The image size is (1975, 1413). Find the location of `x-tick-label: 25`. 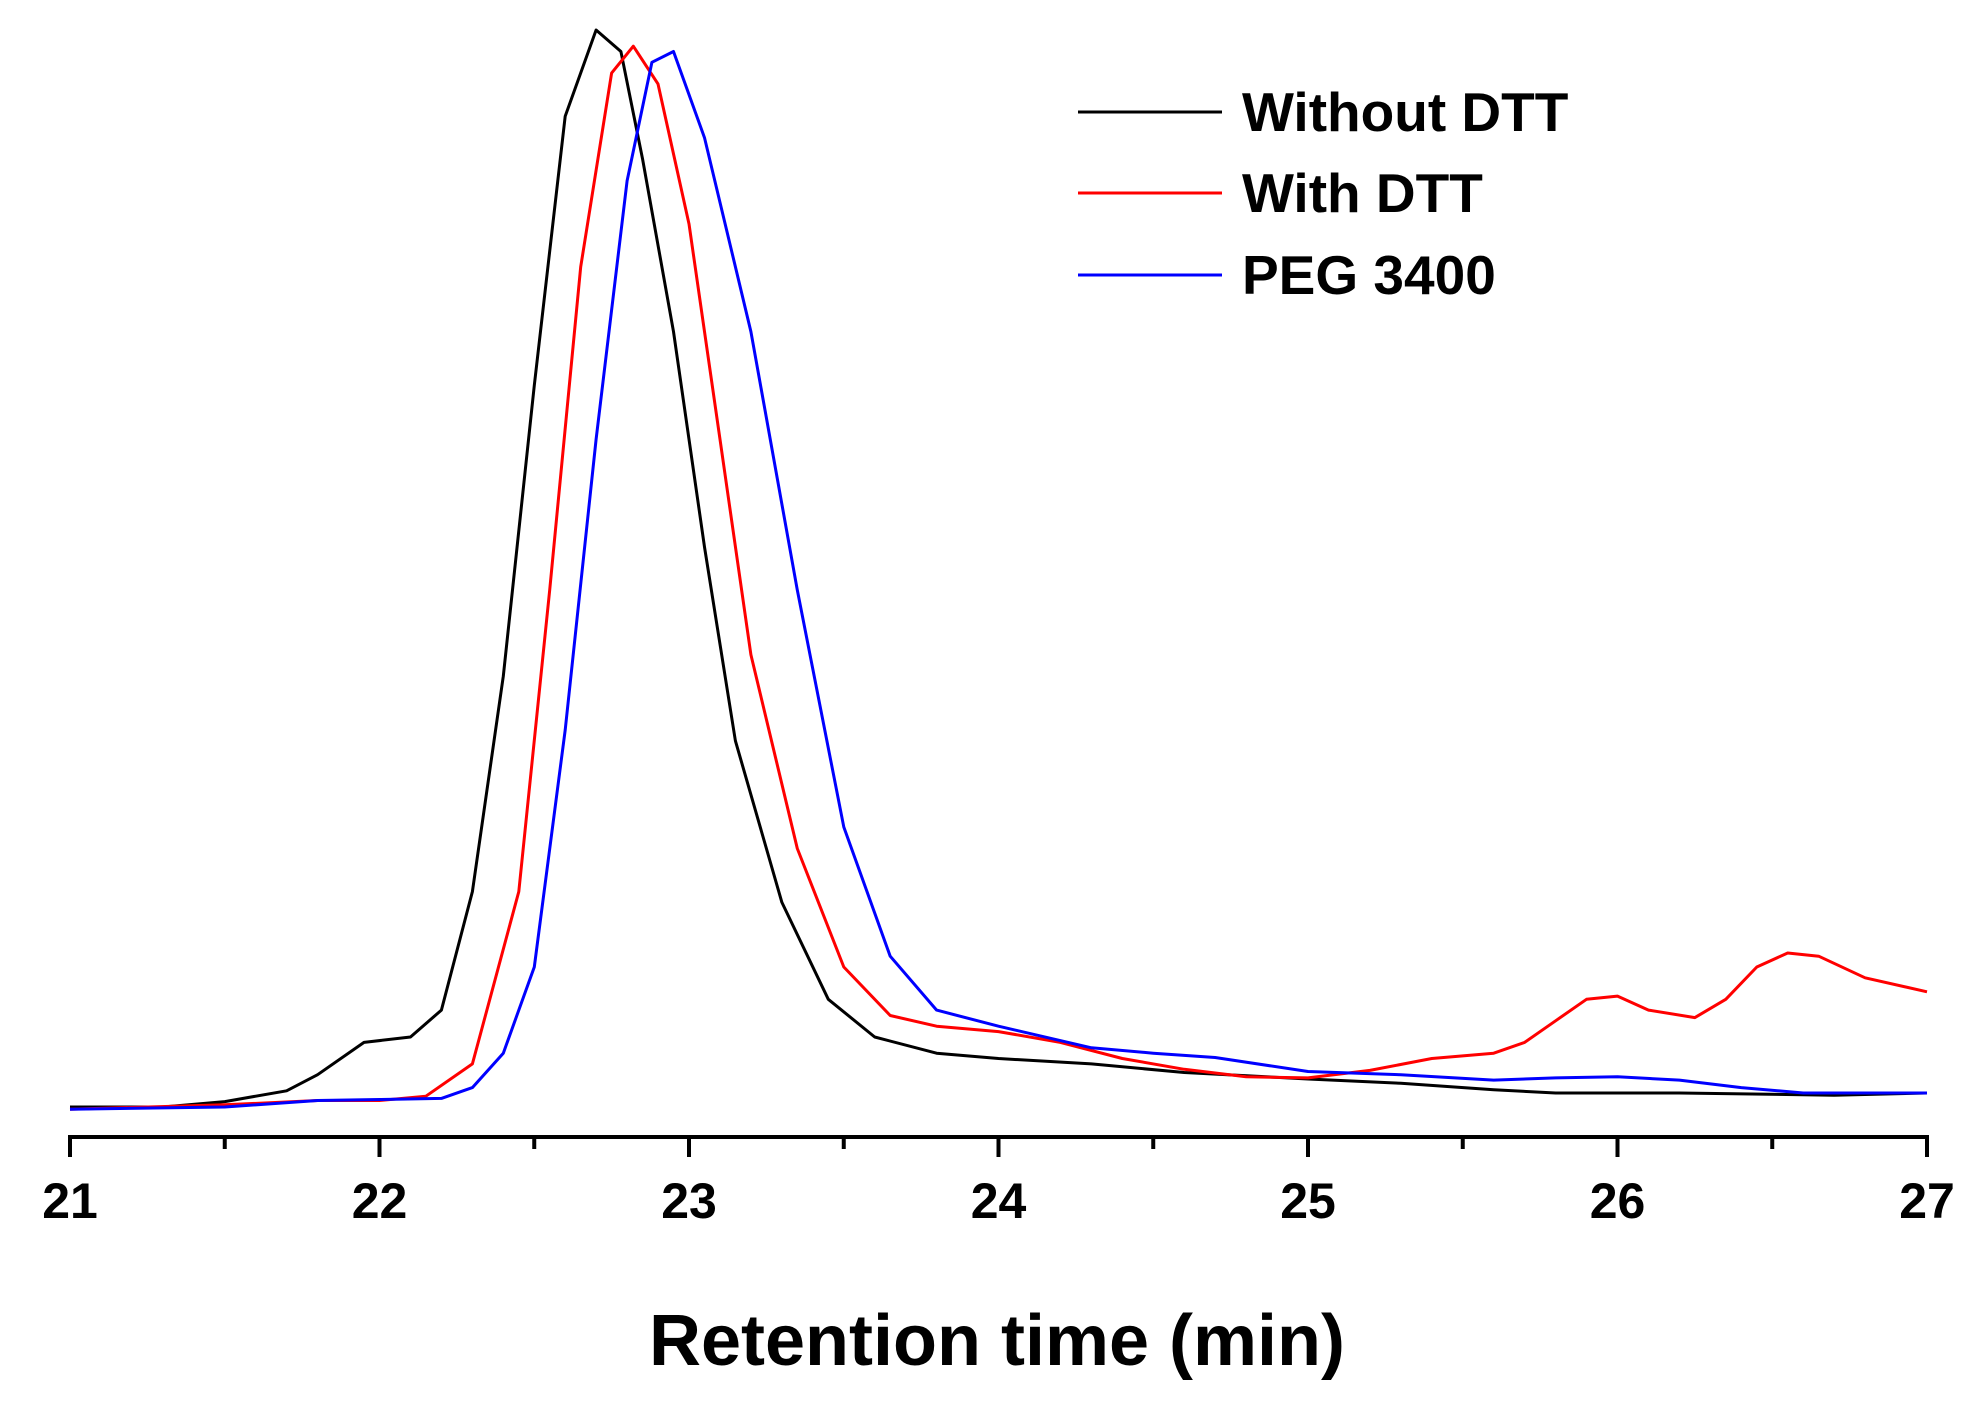

x-tick-label: 25 is located at coordinates (1308, 1201).